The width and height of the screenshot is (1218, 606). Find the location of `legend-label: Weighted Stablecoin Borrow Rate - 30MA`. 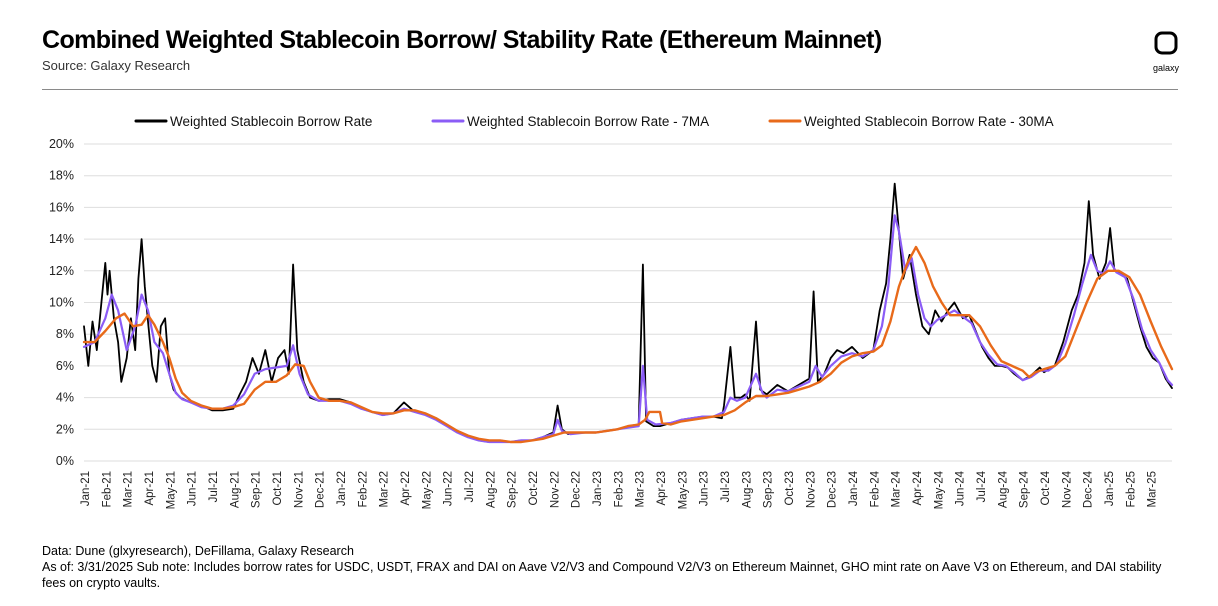

legend-label: Weighted Stablecoin Borrow Rate - 30MA is located at coordinates (929, 121).